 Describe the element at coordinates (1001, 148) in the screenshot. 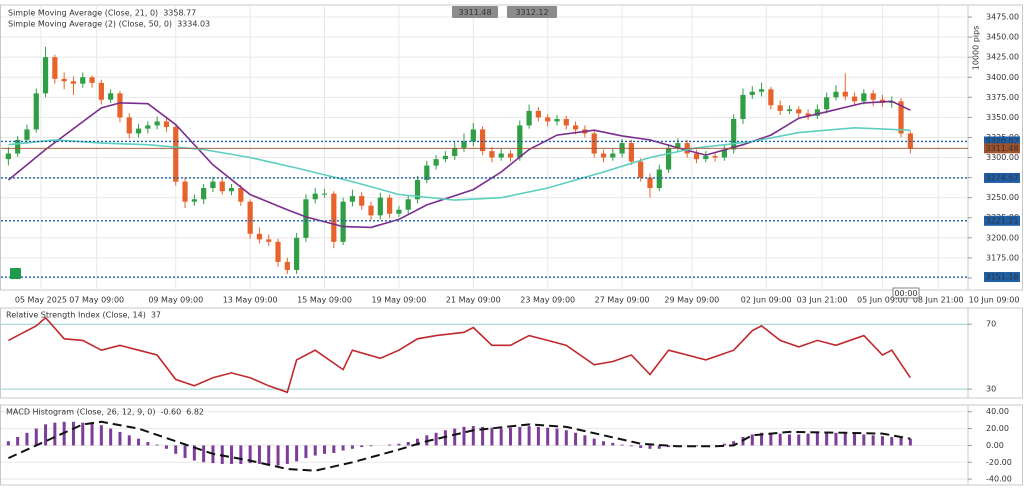

I see `last-price-label: 3311.48` at that location.